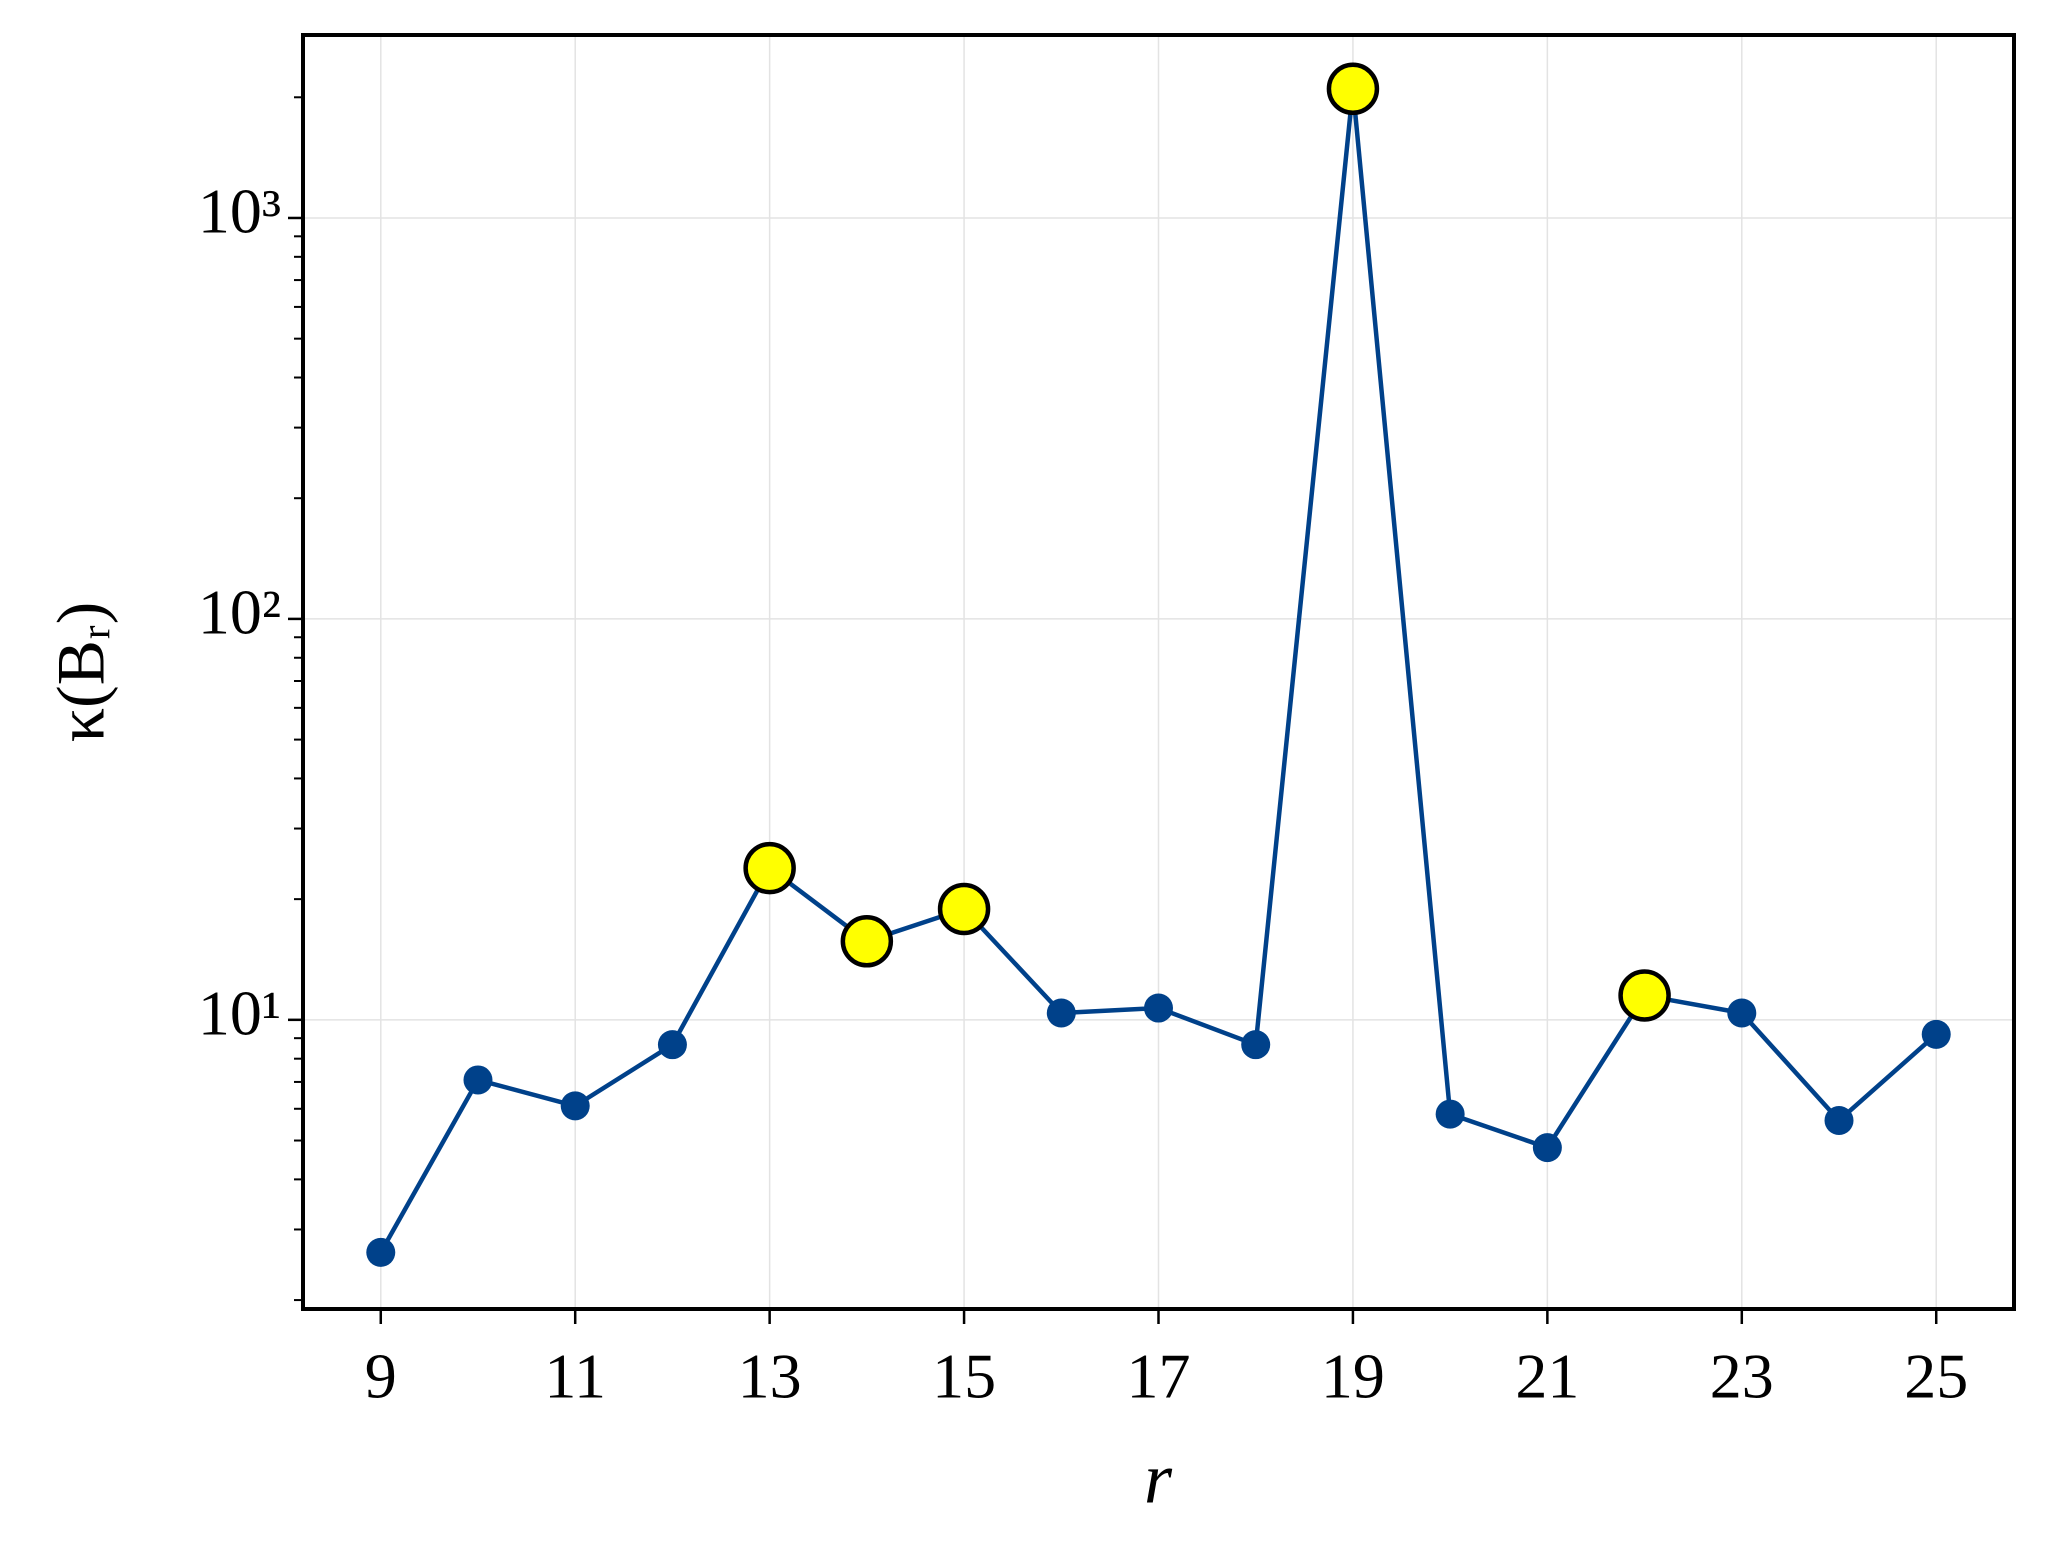 The height and width of the screenshot is (1568, 2049). I want to click on x-tick-label: 9, so click(381, 1376).